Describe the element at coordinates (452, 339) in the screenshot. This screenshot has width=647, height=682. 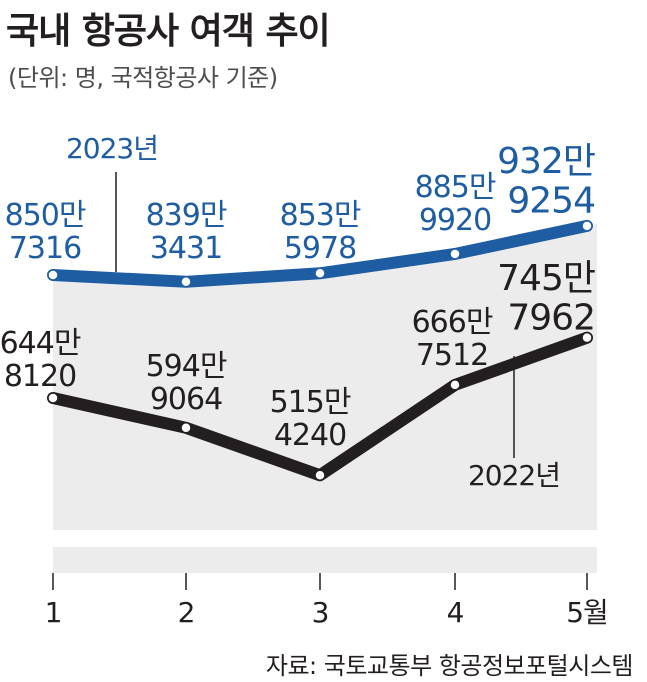
I see `data-label-2022-4: 666만 7512` at that location.